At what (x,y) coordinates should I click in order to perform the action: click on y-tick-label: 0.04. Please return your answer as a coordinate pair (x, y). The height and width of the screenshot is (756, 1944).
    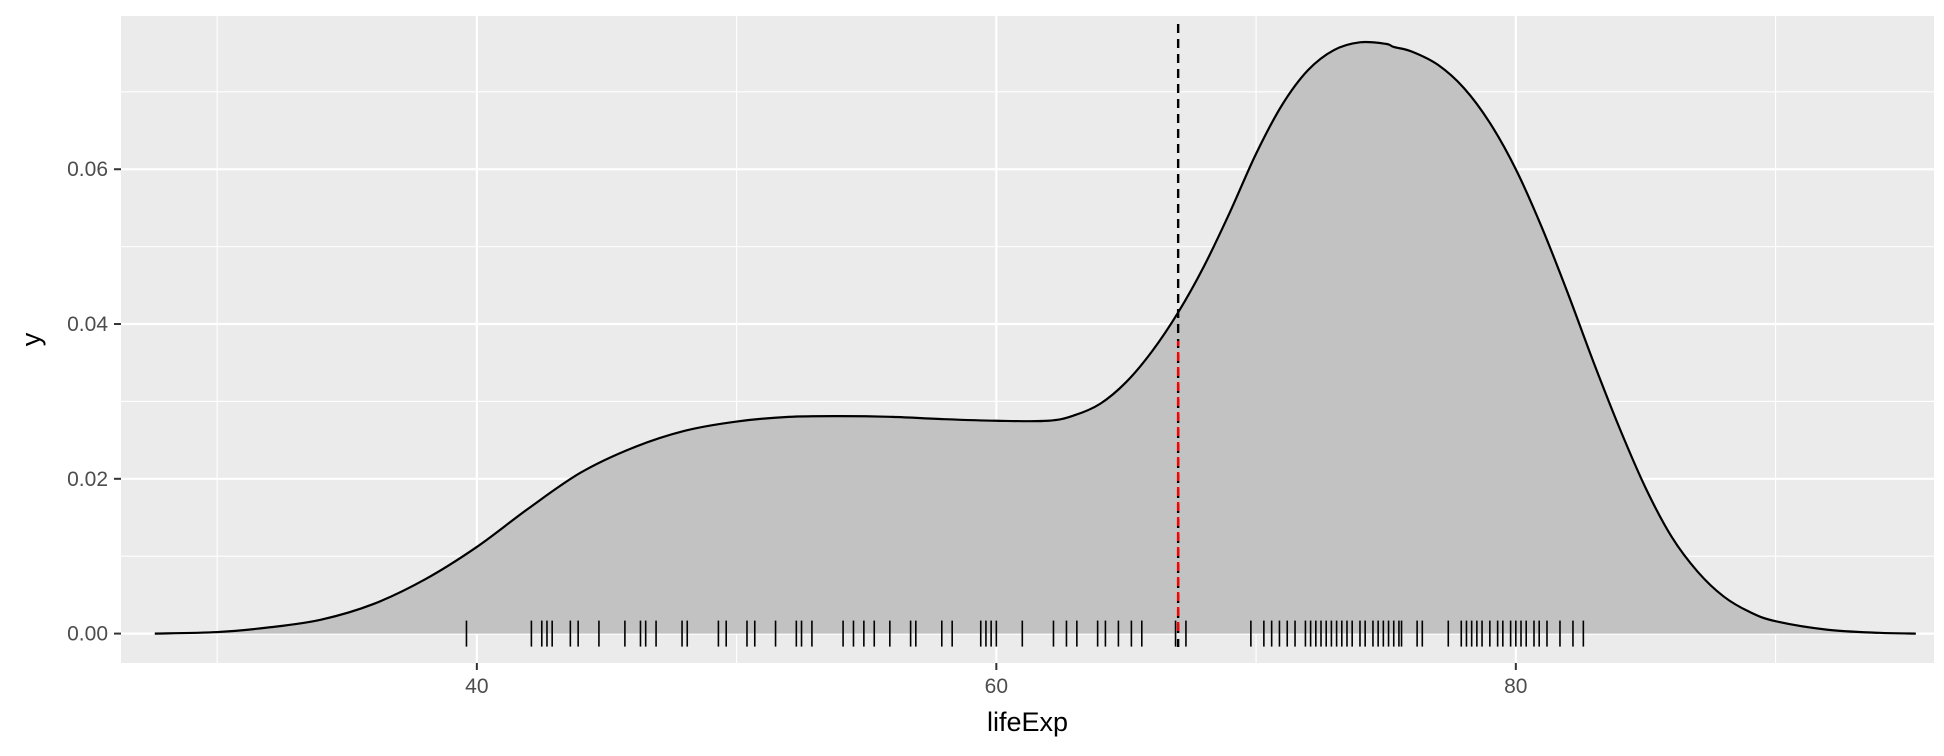
    Looking at the image, I should click on (87, 324).